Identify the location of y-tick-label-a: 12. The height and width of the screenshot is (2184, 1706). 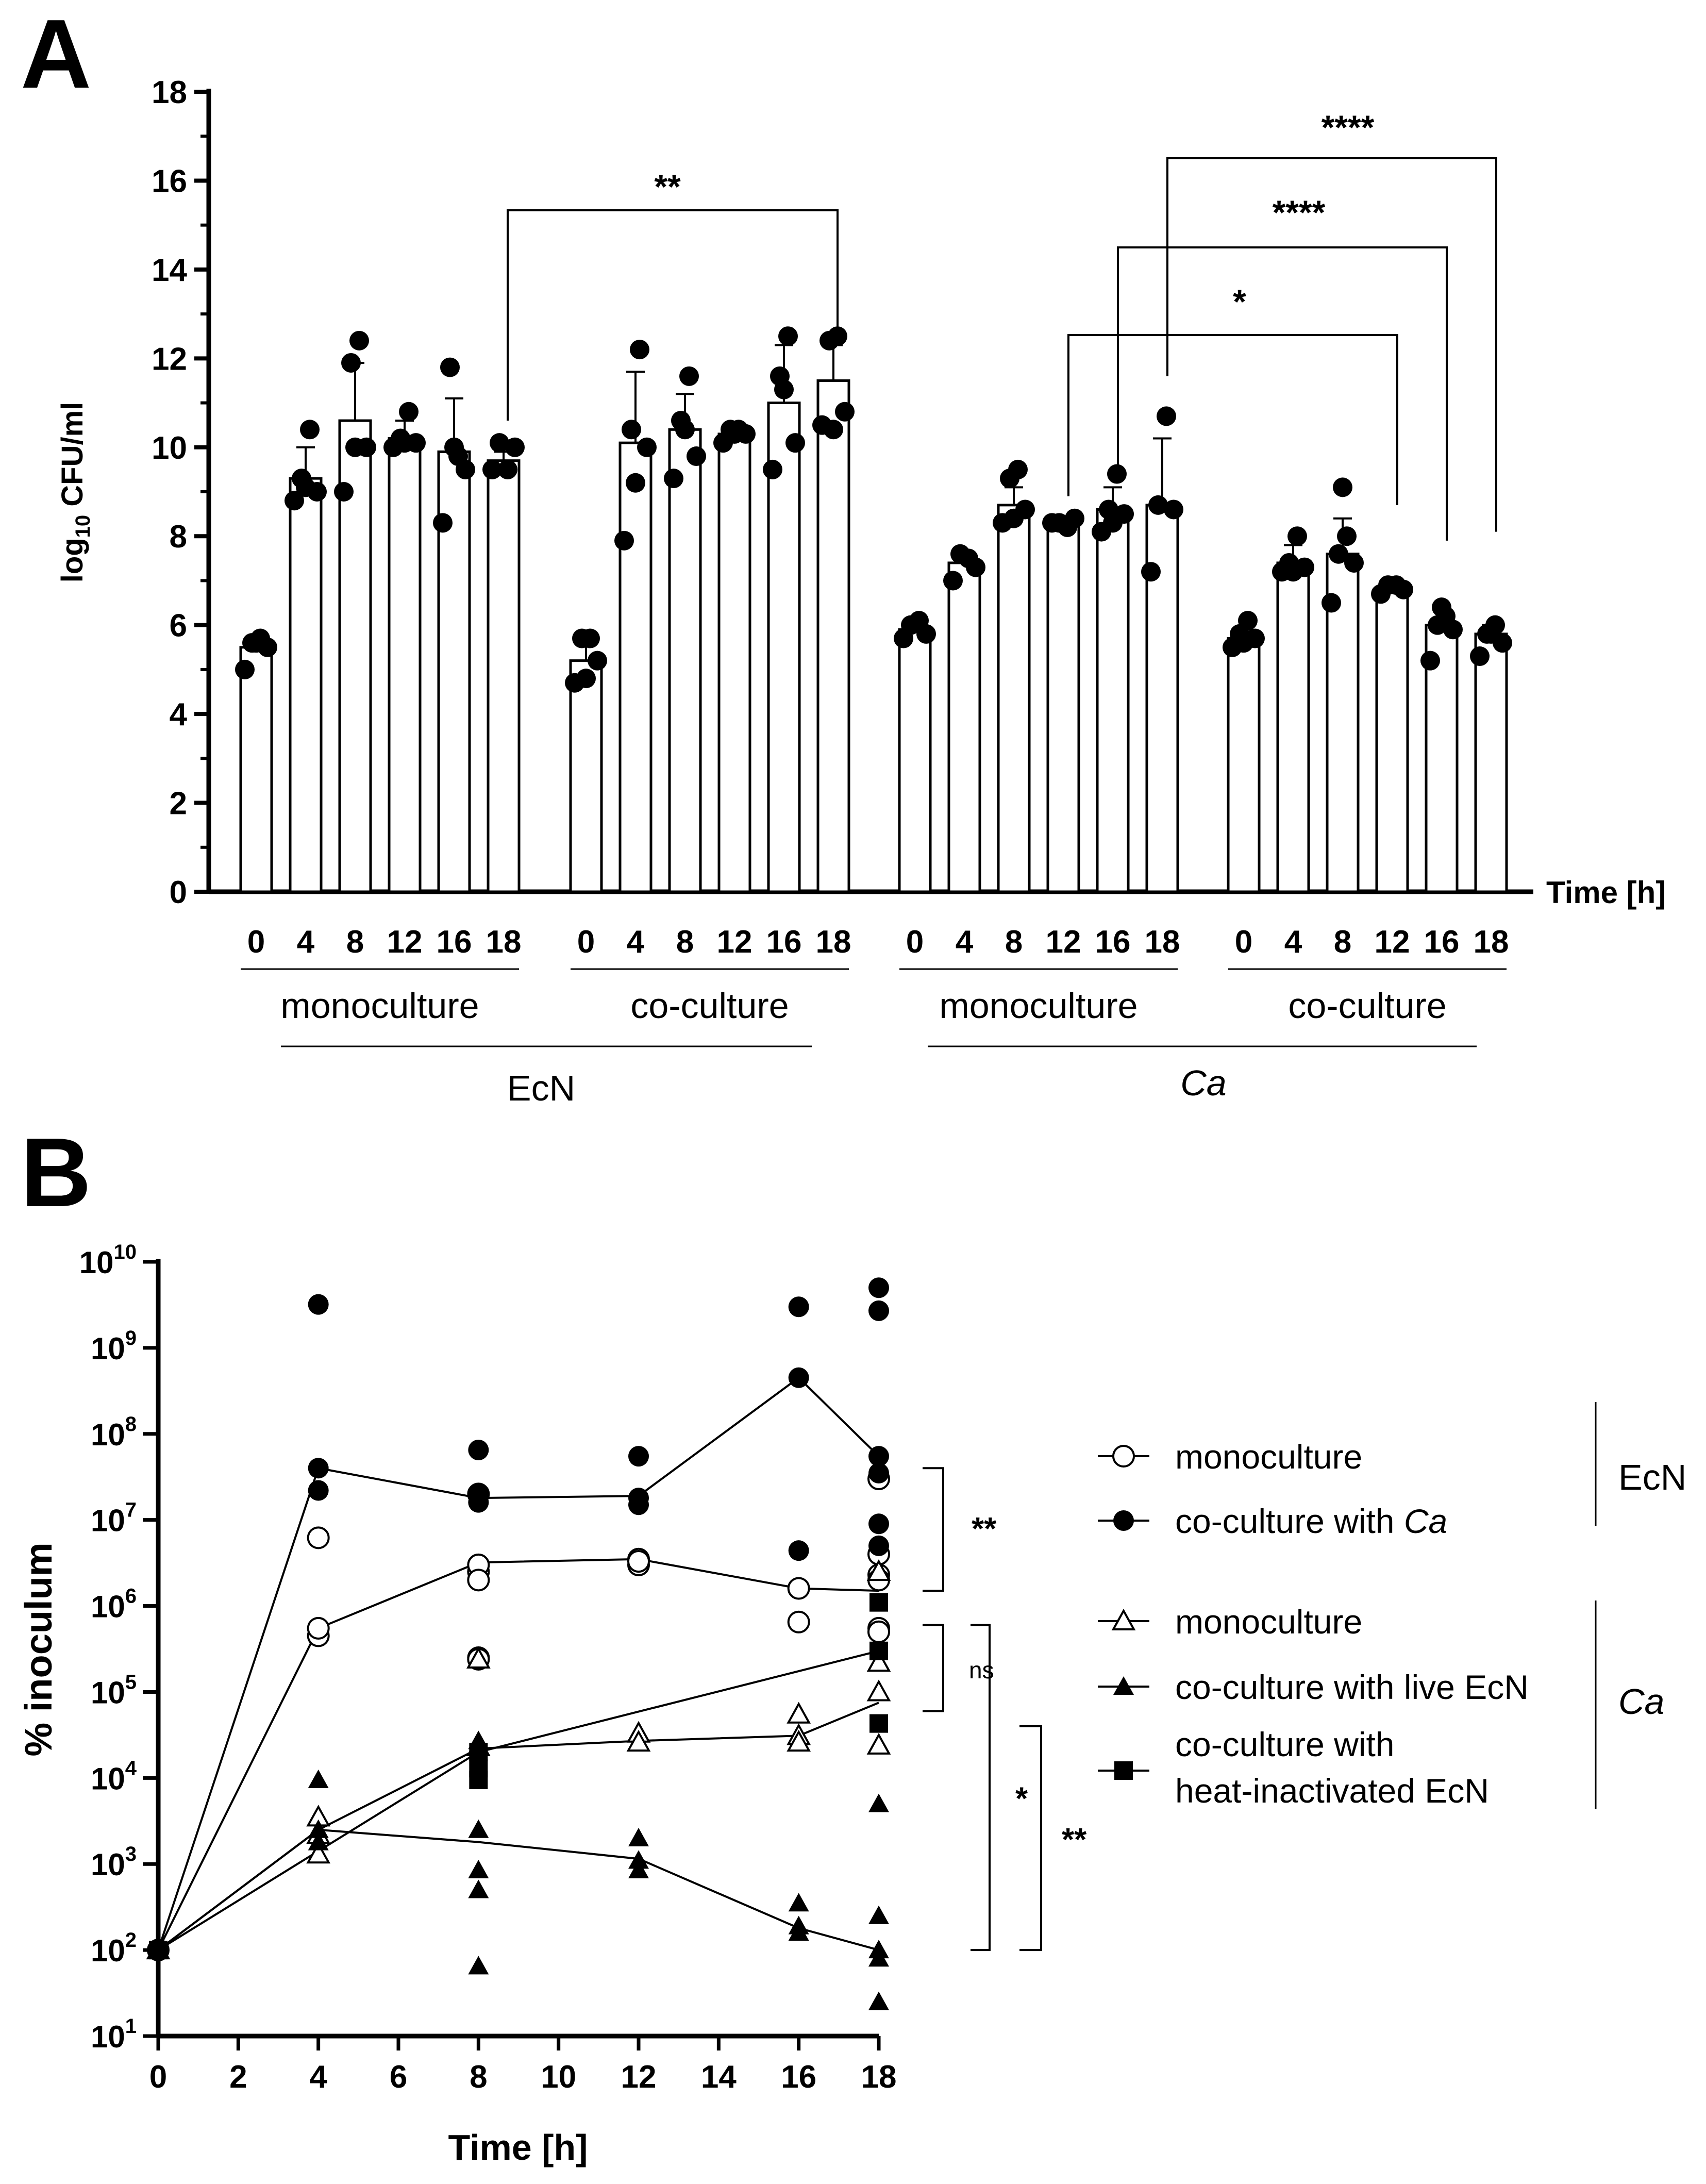
(170, 359).